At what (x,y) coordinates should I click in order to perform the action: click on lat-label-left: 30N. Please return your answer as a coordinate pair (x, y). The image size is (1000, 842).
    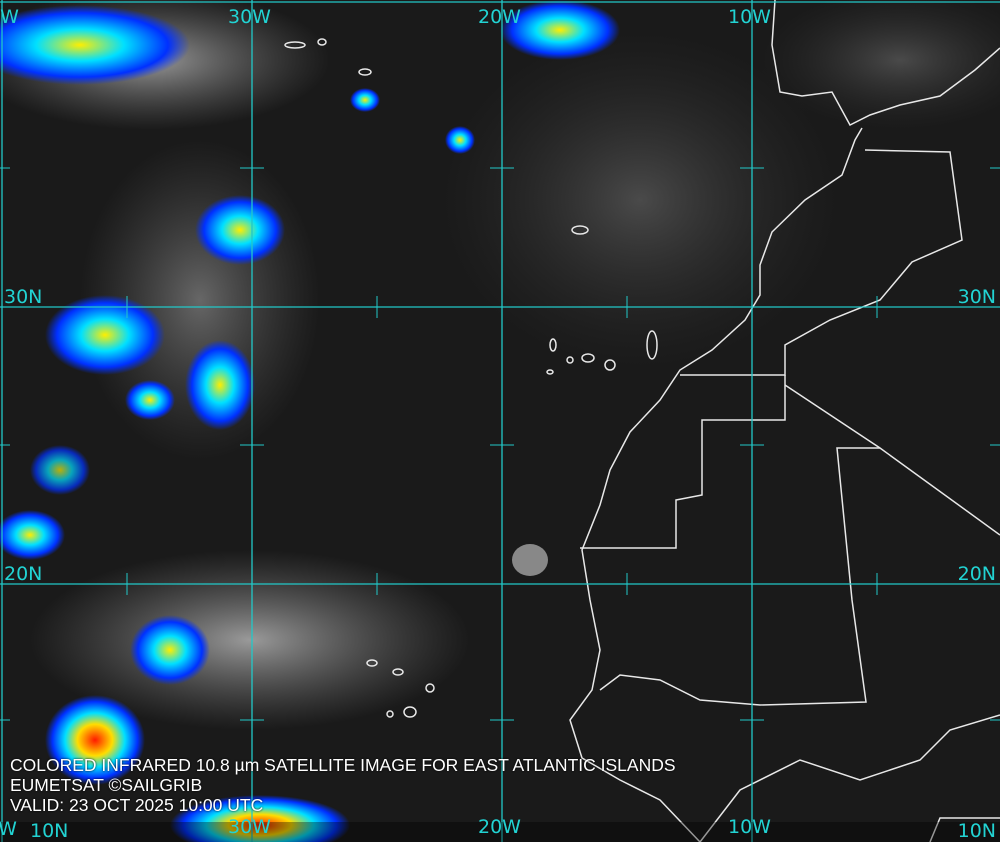
    Looking at the image, I should click on (23, 297).